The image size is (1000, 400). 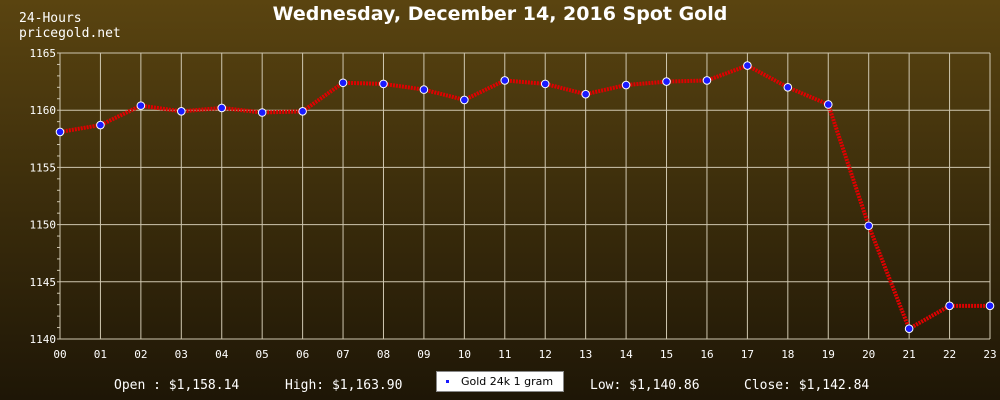 What do you see at coordinates (423, 354) in the screenshot?
I see `x-tick-label: 09` at bounding box center [423, 354].